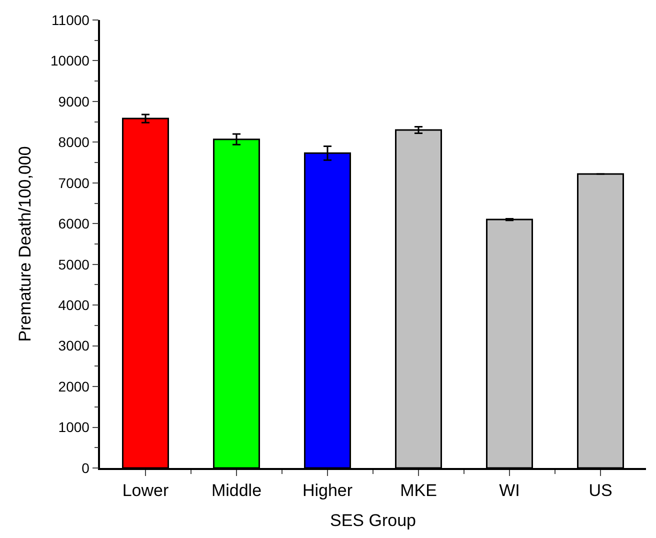 The width and height of the screenshot is (656, 538). What do you see at coordinates (74, 224) in the screenshot?
I see `y-tick-label: 6000` at bounding box center [74, 224].